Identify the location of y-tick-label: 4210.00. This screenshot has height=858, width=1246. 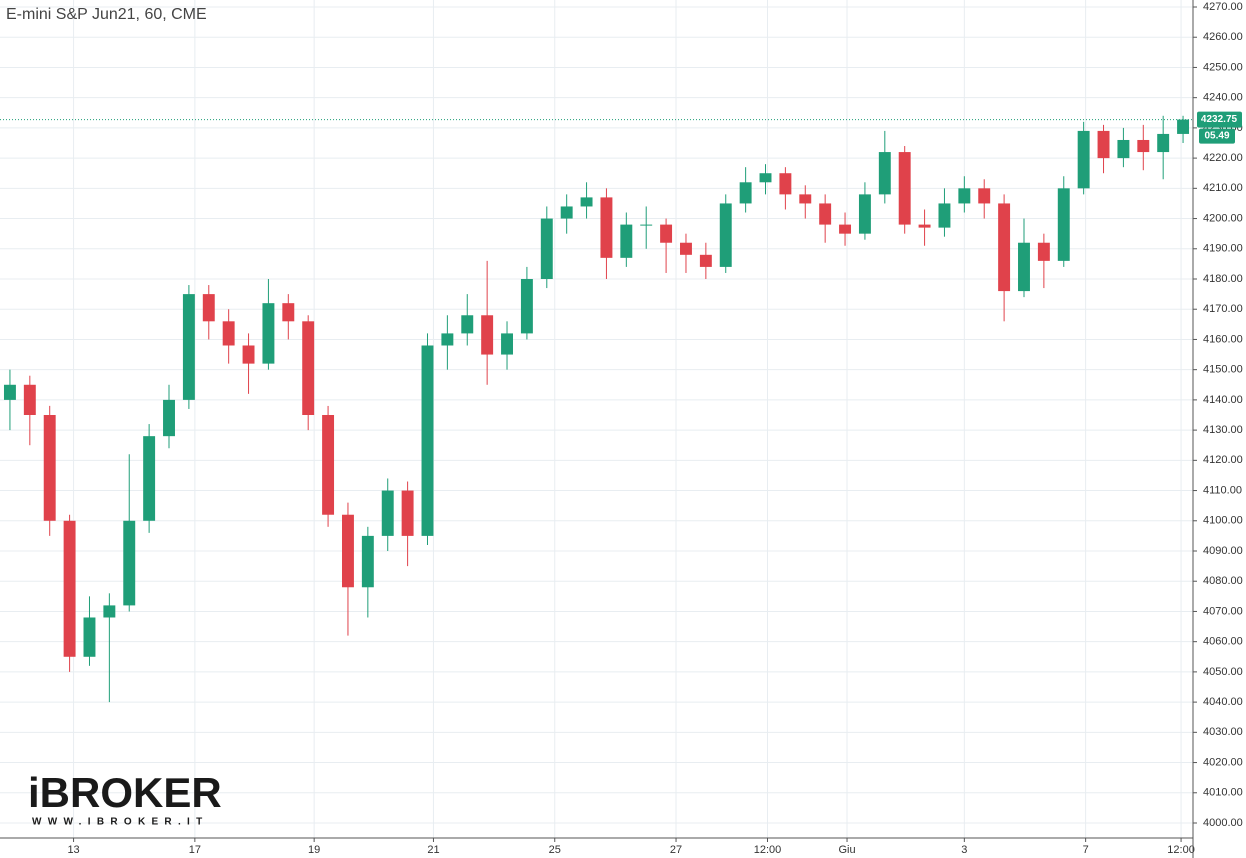
(1223, 188).